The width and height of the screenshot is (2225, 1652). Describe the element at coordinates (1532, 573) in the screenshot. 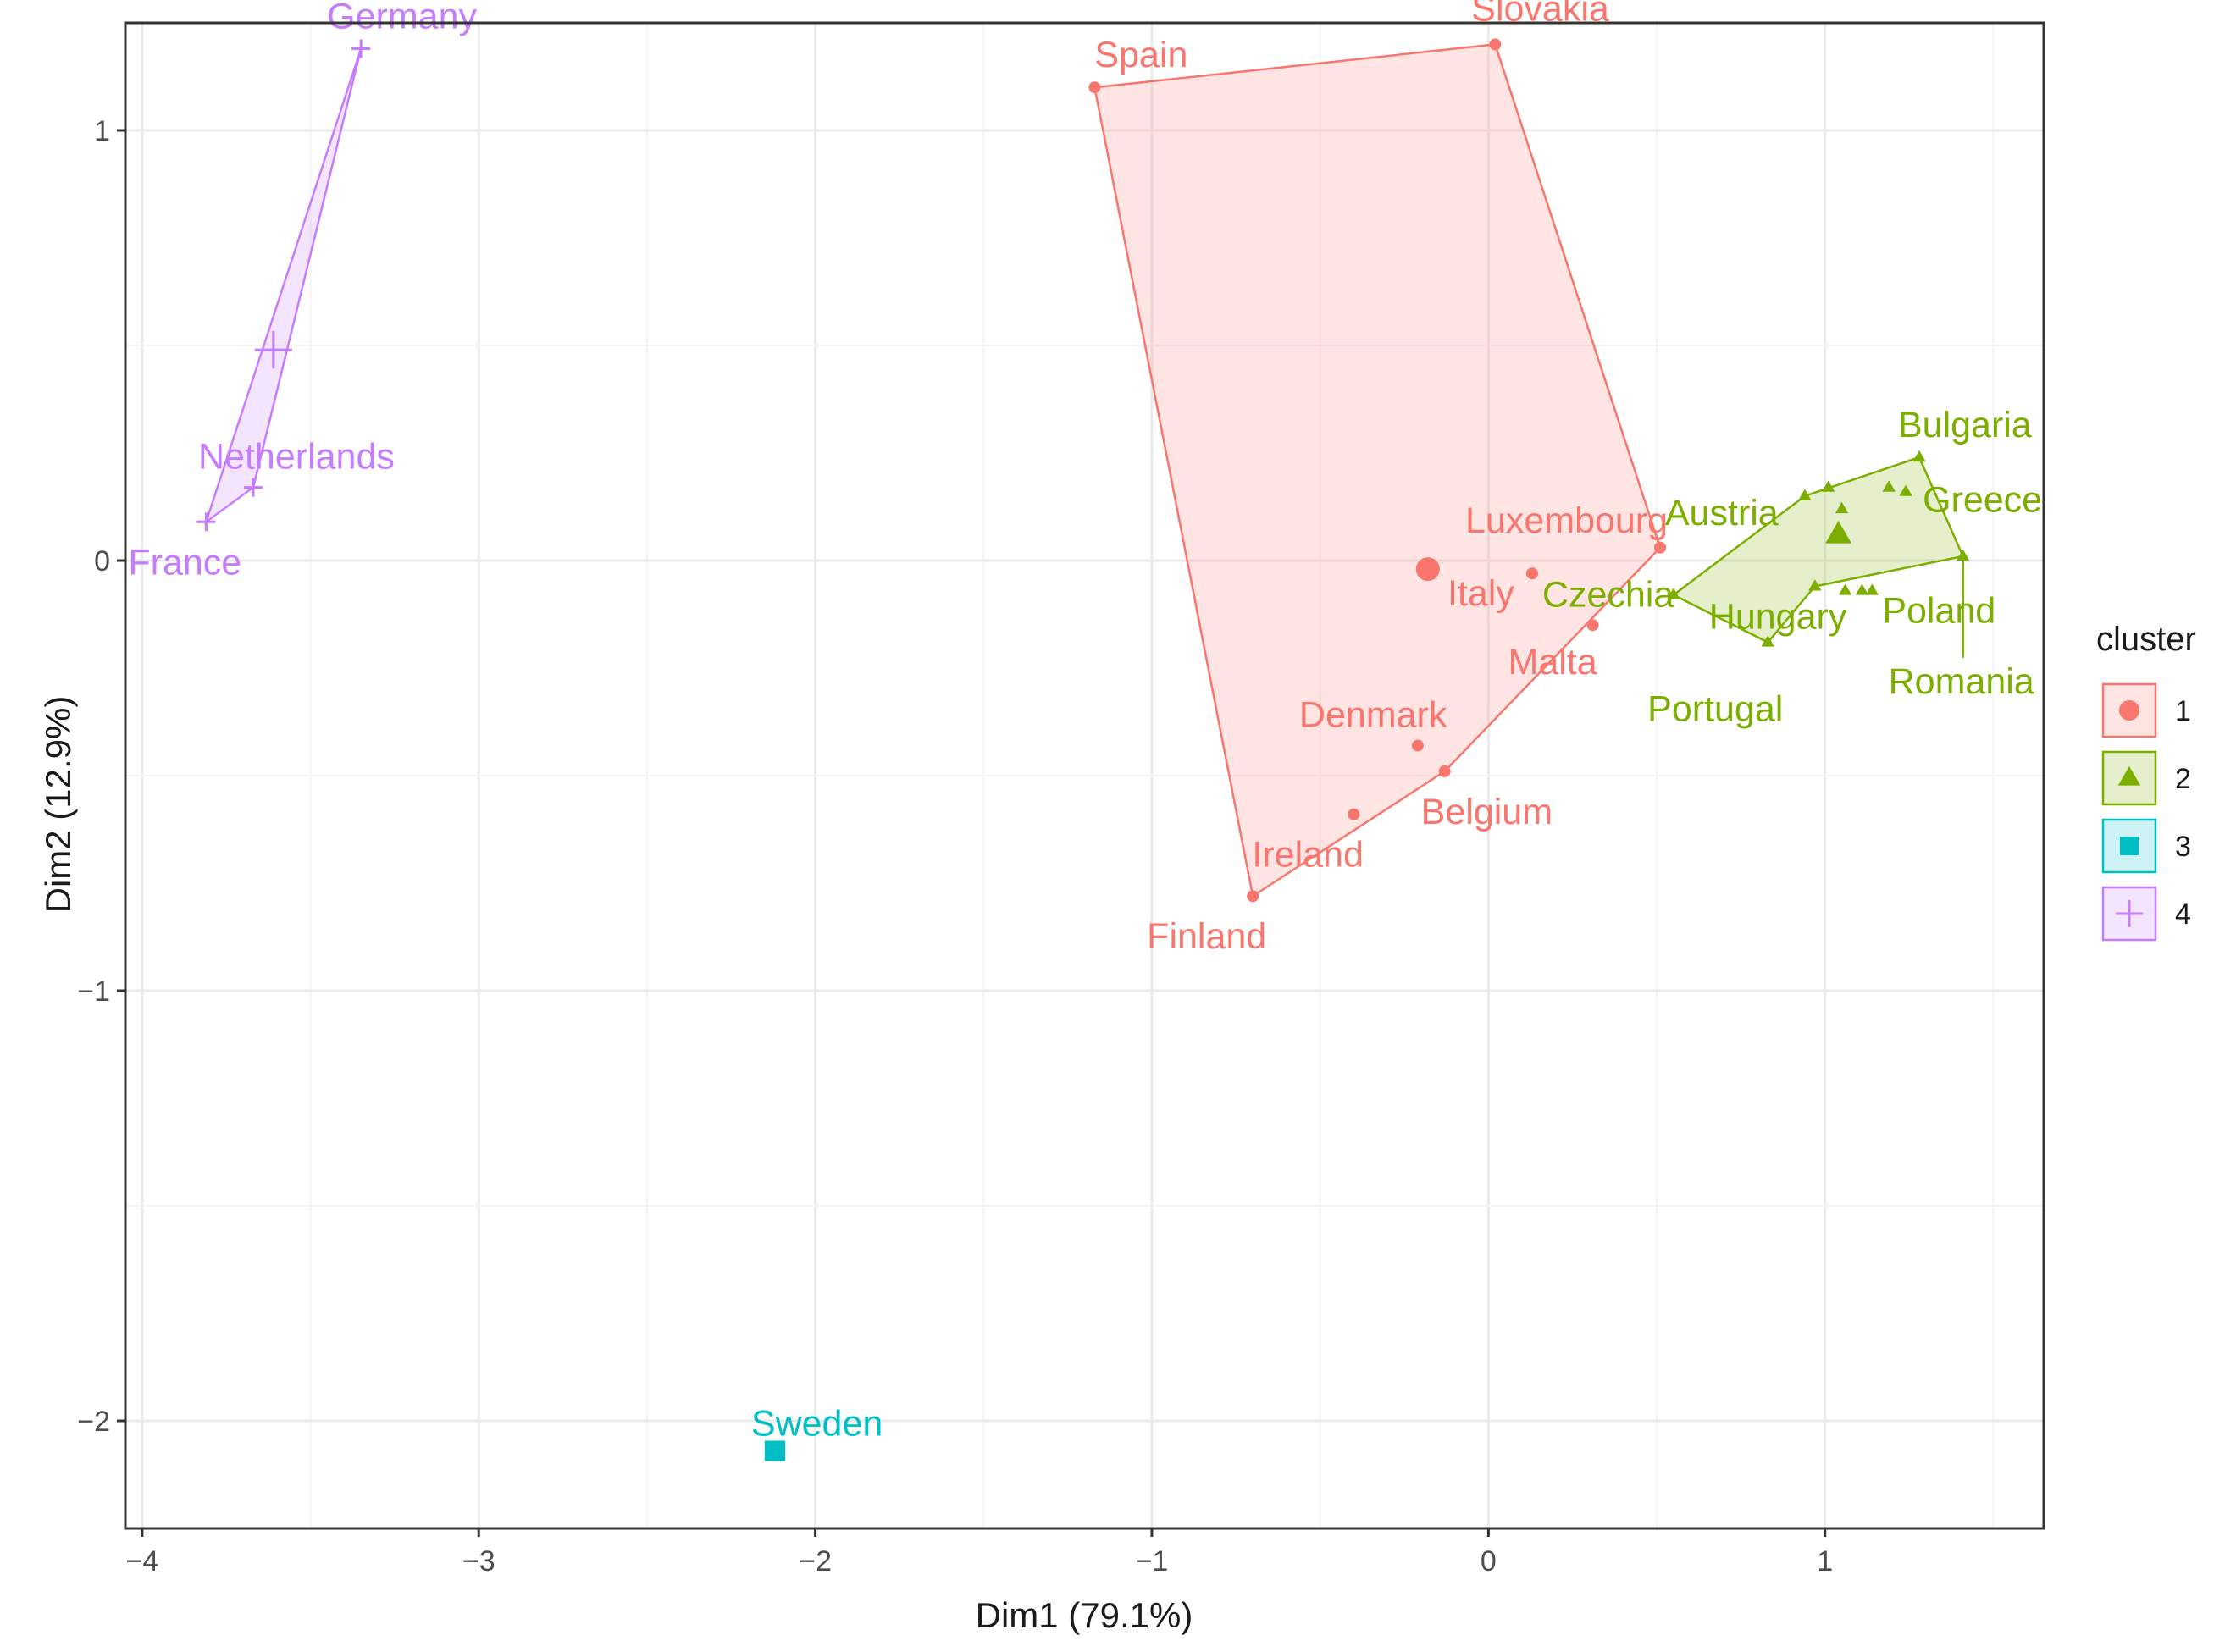

I see `point-italy` at that location.